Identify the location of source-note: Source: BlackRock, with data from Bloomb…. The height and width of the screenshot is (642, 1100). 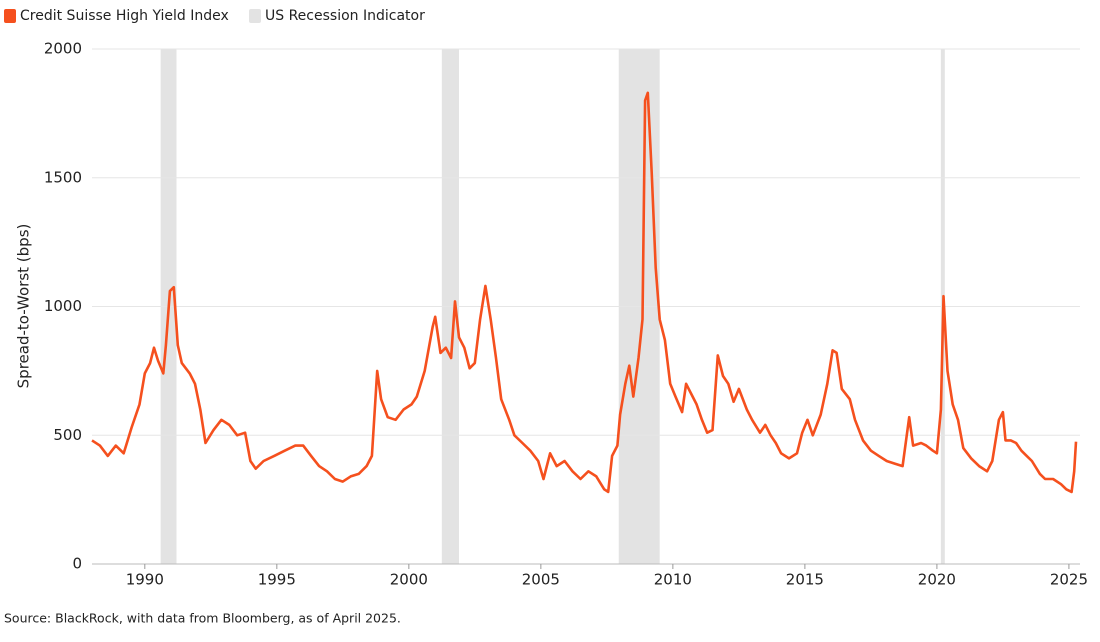
(202, 618).